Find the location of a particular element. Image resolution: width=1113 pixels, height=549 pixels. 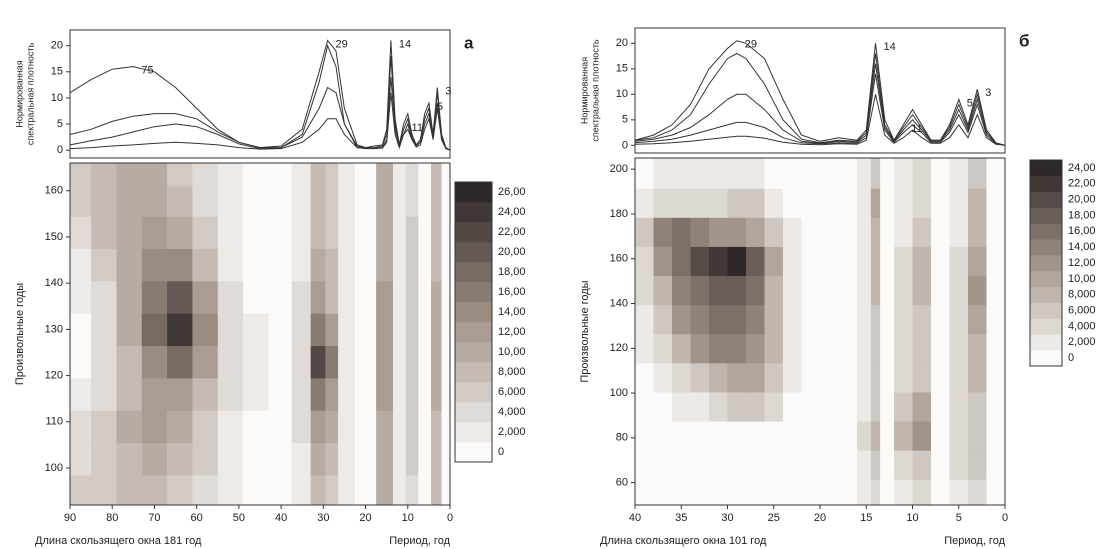

x-tick-label: 30 is located at coordinates (323, 518).